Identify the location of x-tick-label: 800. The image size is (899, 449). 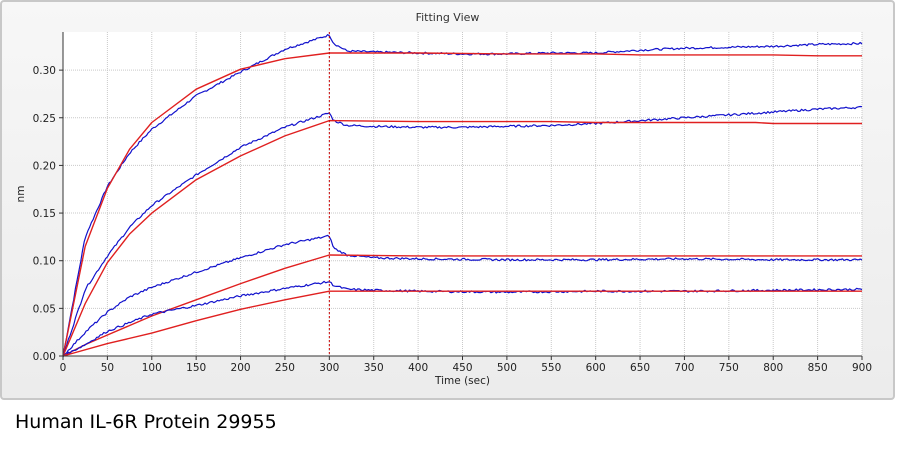
(773, 368).